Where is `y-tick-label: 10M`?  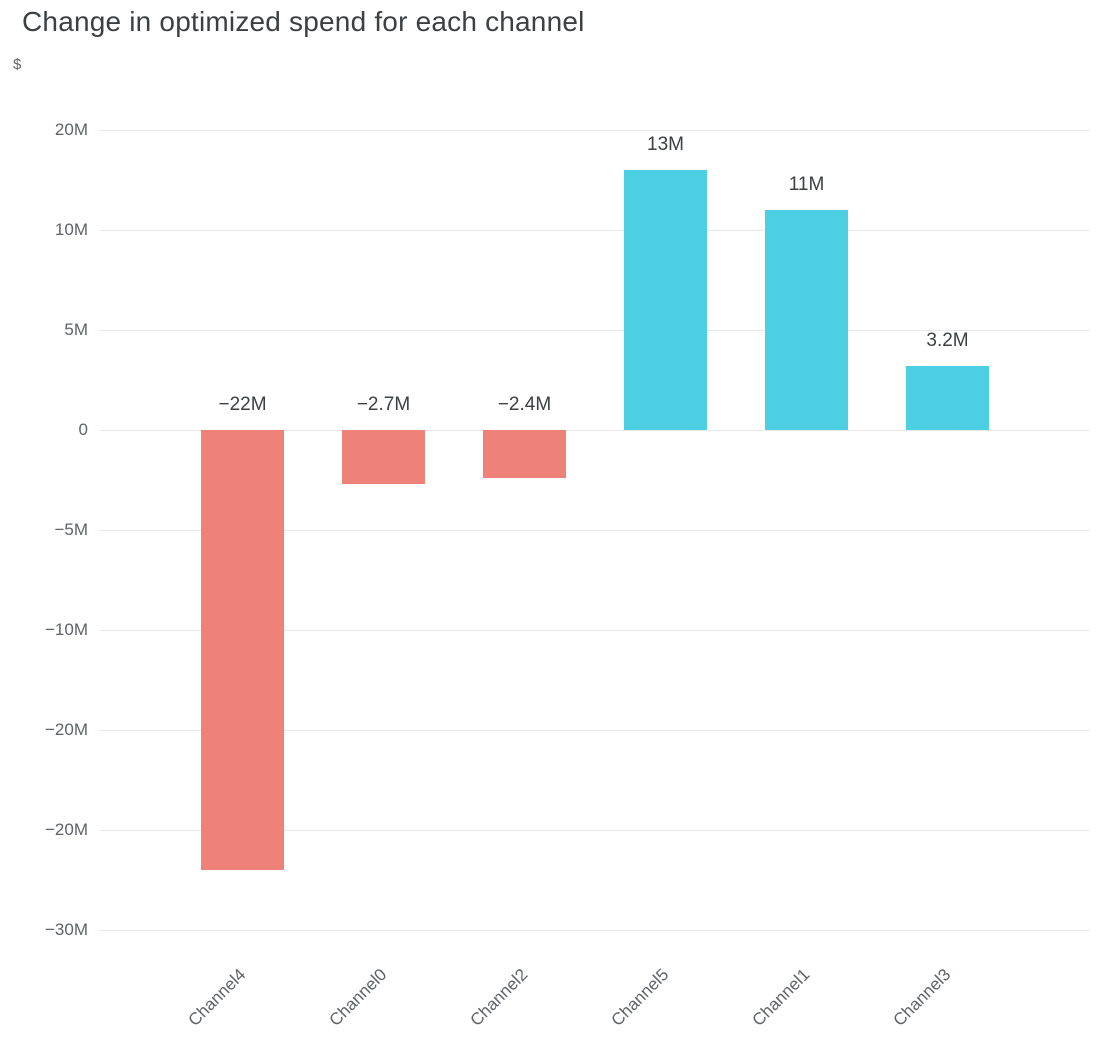
y-tick-label: 10M is located at coordinates (71, 229).